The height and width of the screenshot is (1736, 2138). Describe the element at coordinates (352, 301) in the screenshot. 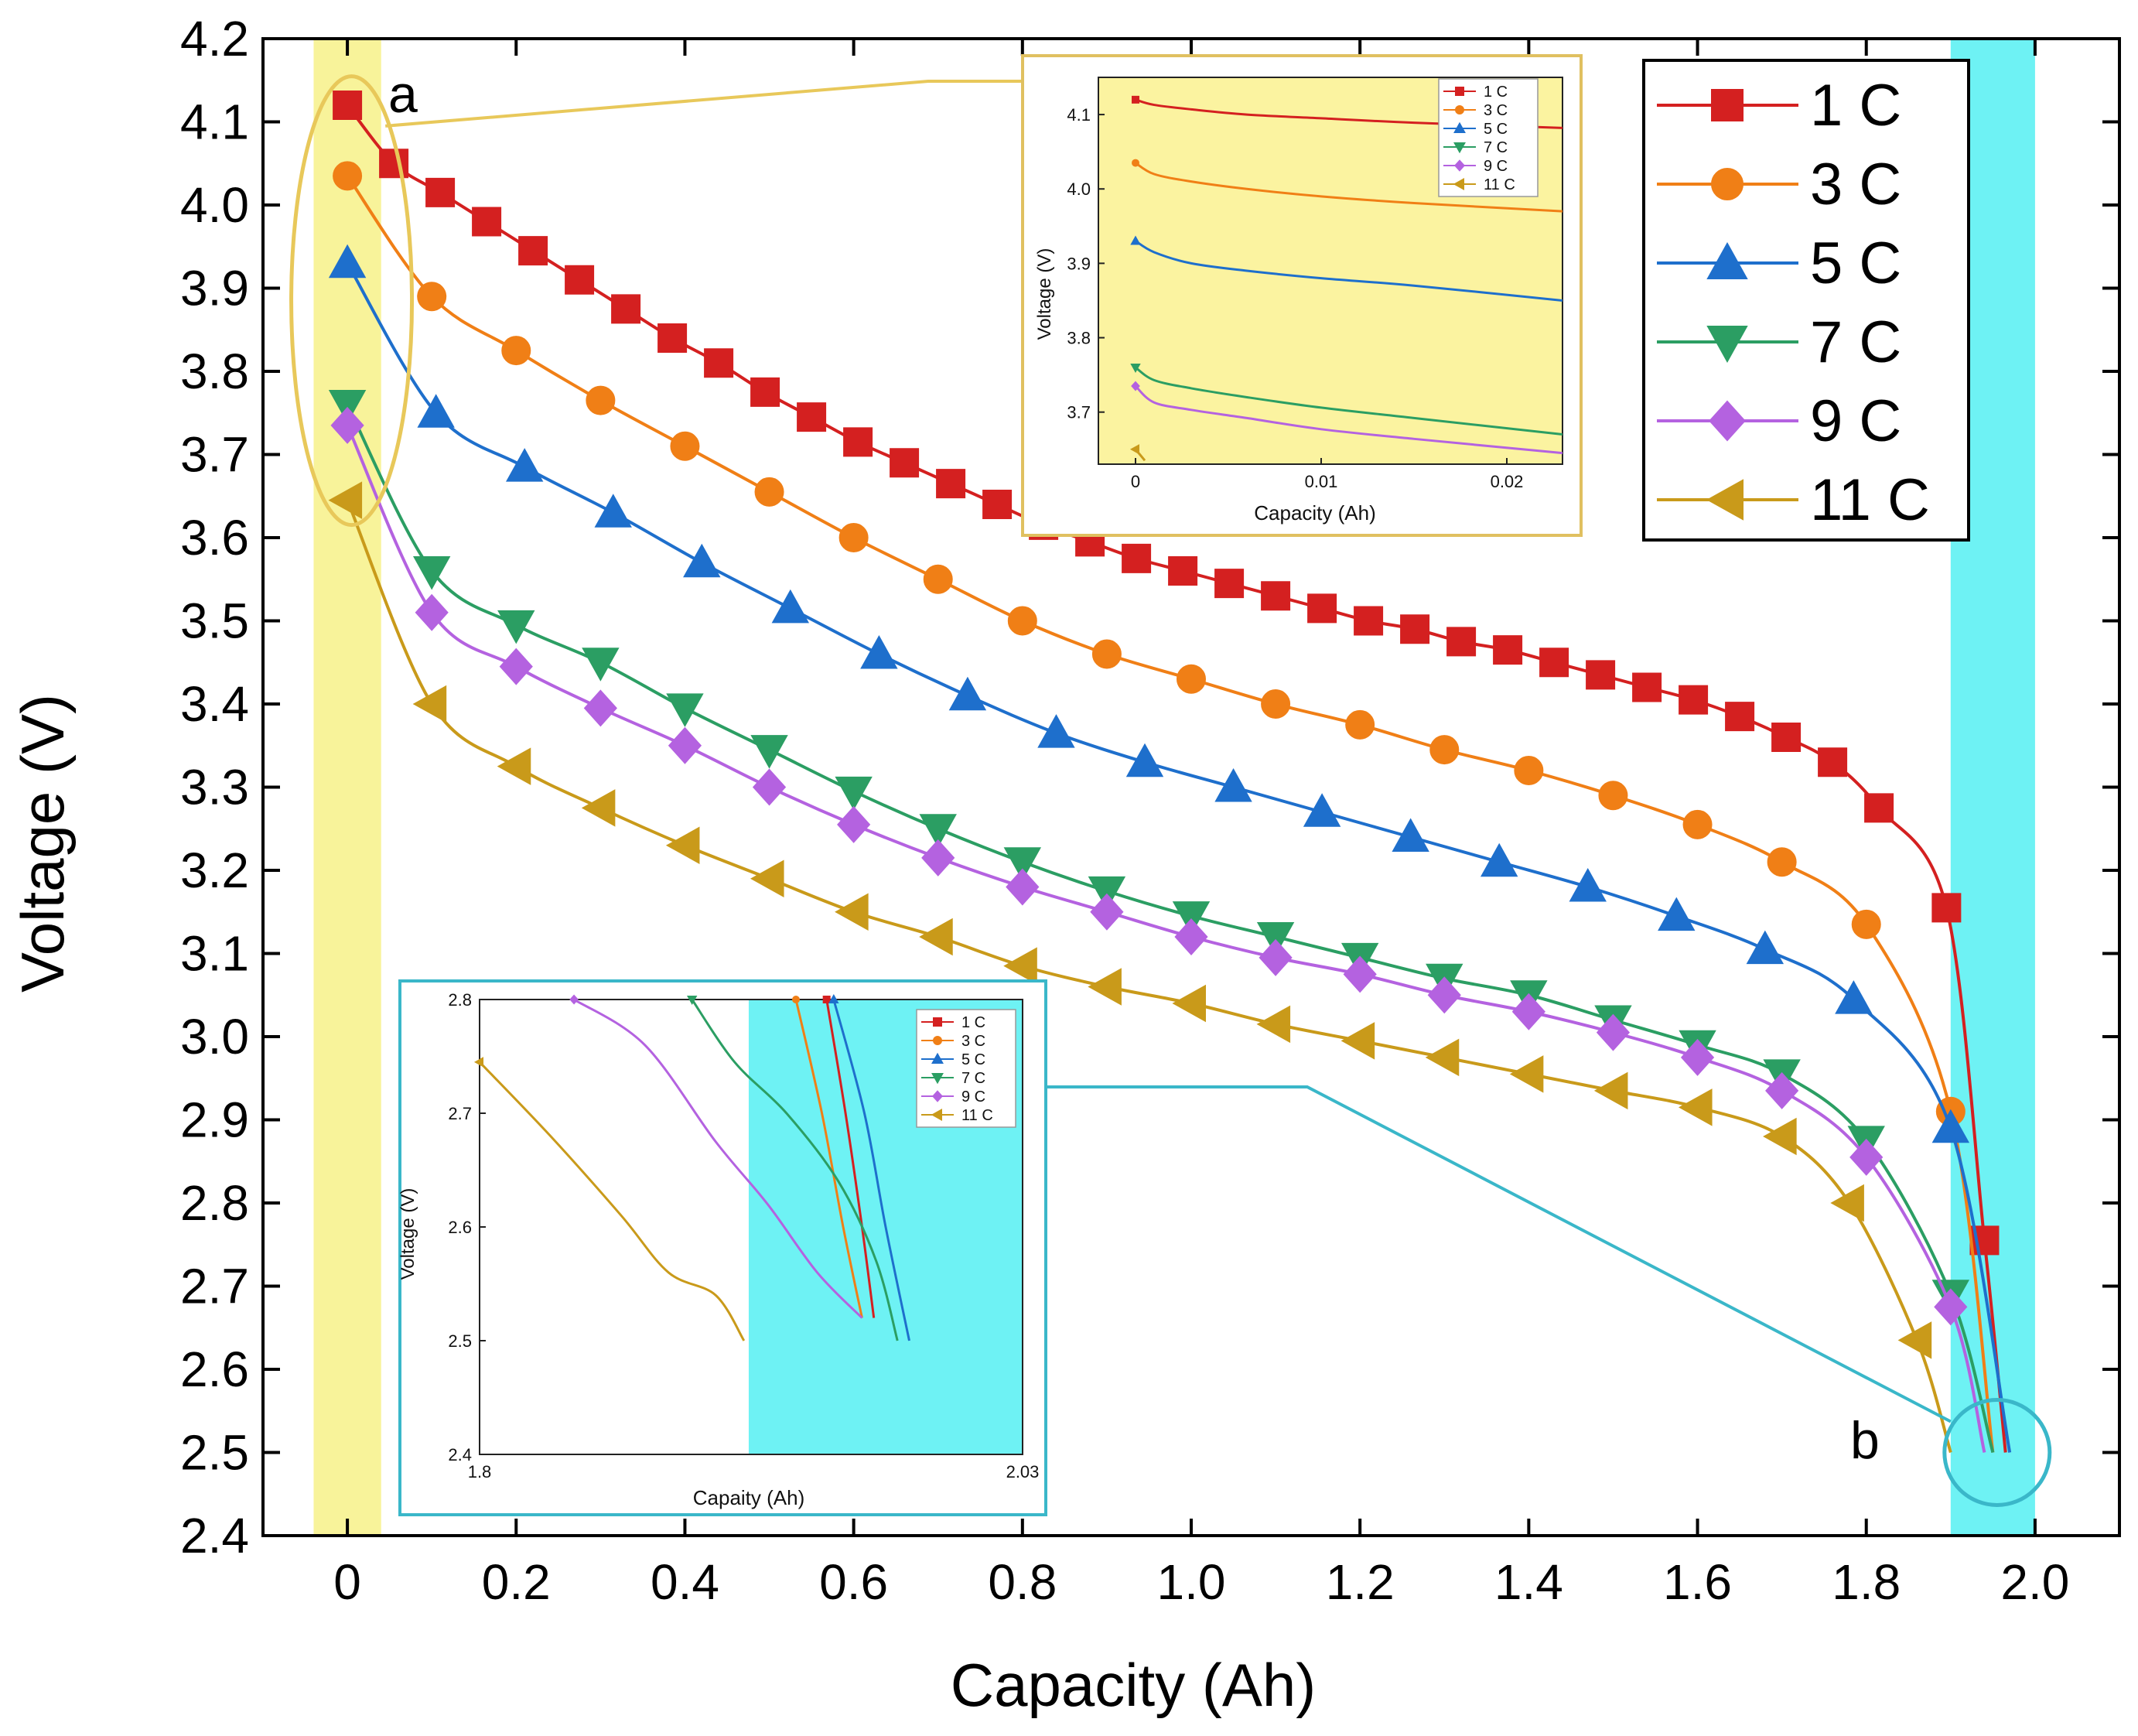

I see `highlight-ellipse-a` at that location.